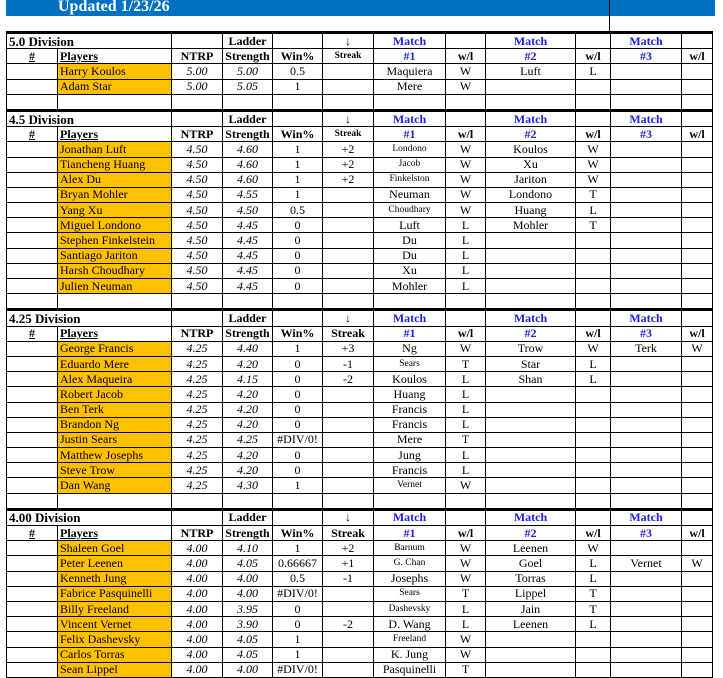 This screenshot has height=678, width=723. Describe the element at coordinates (409, 240) in the screenshot. I see `match1-opponent: Du` at that location.